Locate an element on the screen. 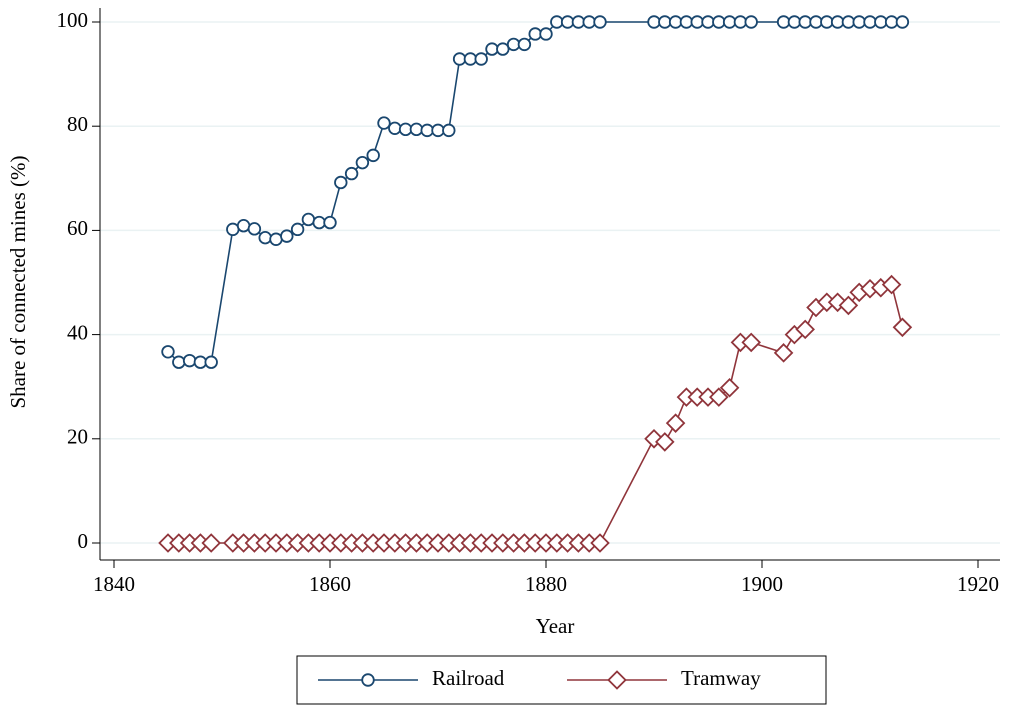  x-axis-label: Year is located at coordinates (555, 626).